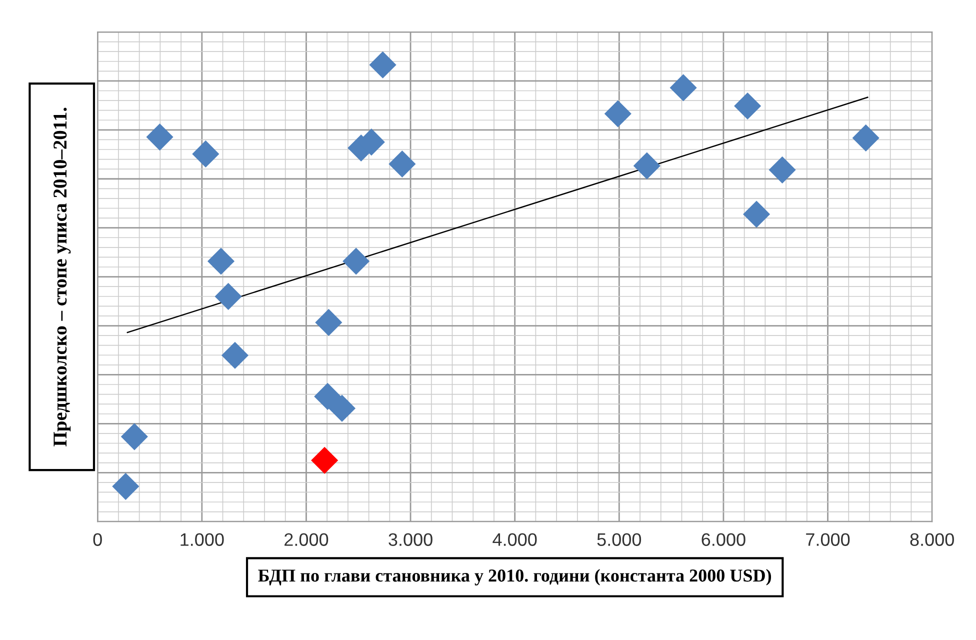  I want to click on x-tick-label: 5.000, so click(619, 539).